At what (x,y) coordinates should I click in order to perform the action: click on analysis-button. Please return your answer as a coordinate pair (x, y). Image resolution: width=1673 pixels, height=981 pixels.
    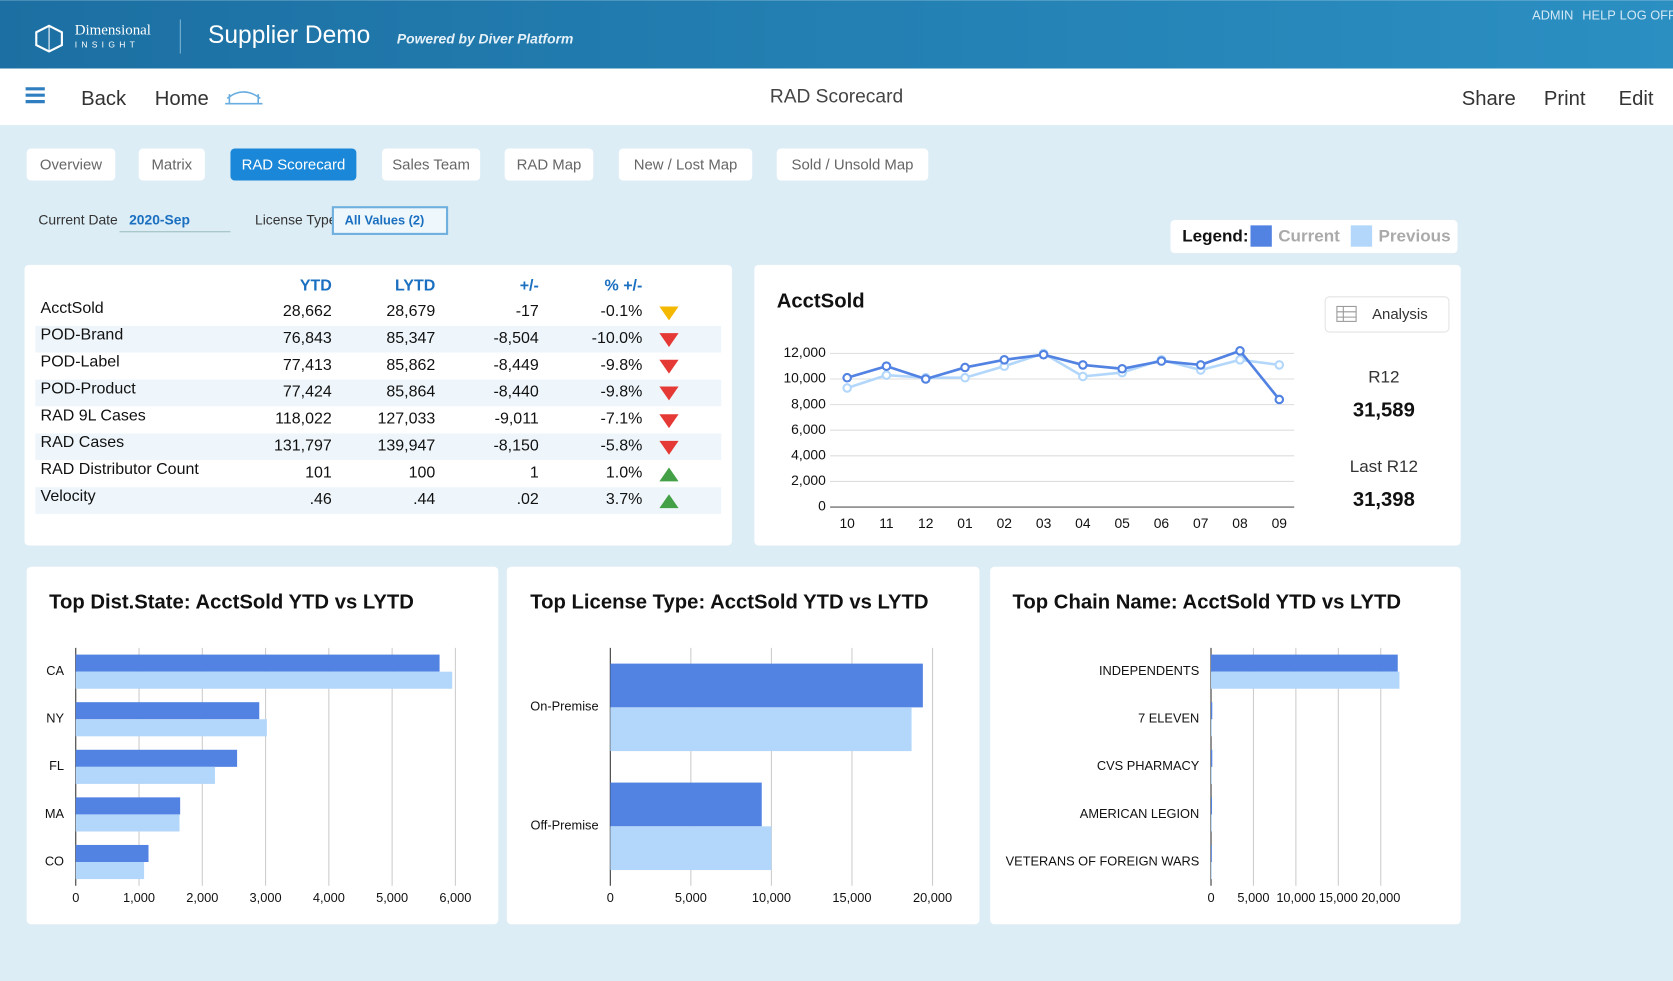
    Looking at the image, I should click on (1387, 314).